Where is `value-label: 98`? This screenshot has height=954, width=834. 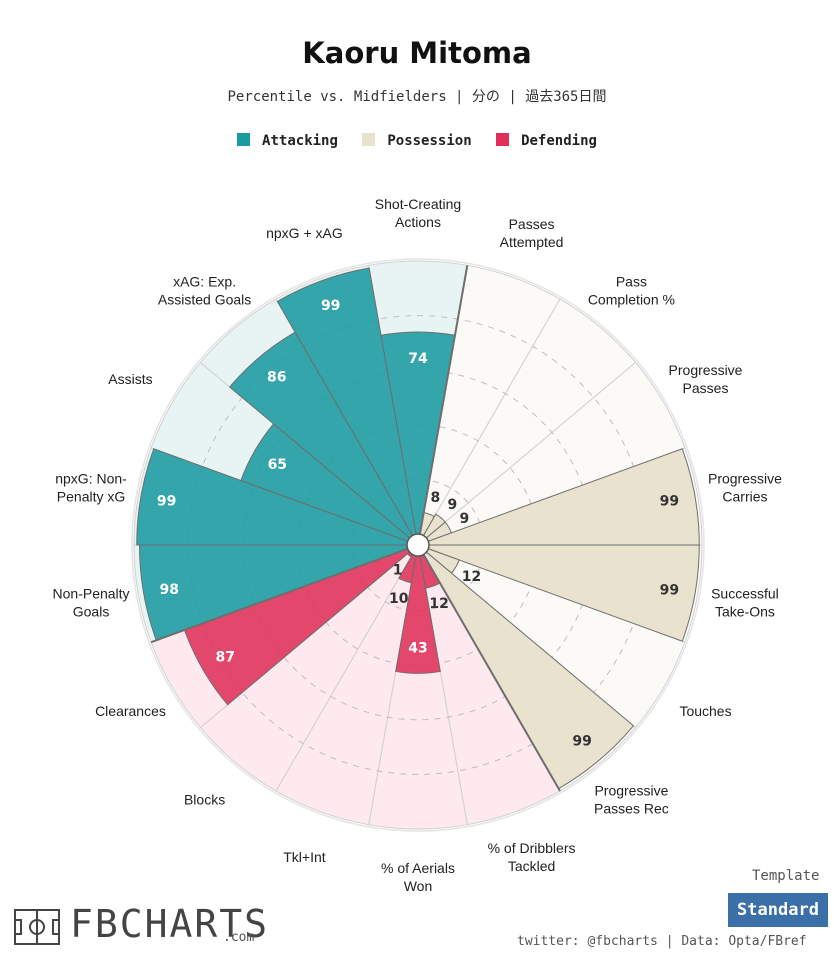 value-label: 98 is located at coordinates (169, 590).